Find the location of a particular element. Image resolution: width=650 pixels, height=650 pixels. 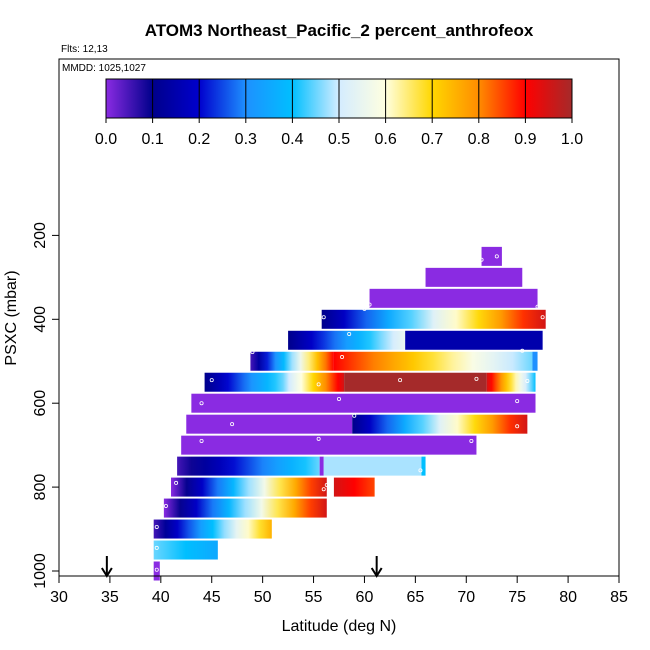

x-tick-label: 85 is located at coordinates (619, 597).